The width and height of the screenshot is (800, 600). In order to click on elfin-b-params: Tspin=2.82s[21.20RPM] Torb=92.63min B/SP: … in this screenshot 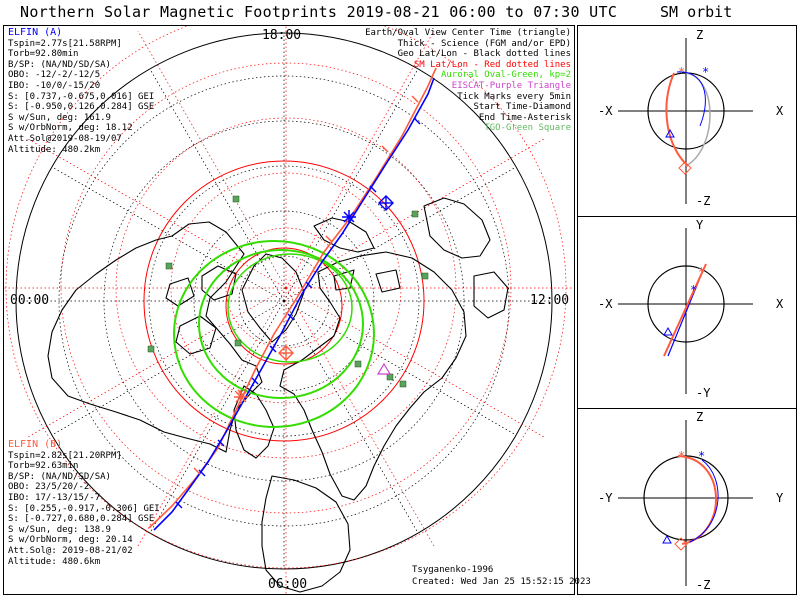, I will do `click(84, 509)`.